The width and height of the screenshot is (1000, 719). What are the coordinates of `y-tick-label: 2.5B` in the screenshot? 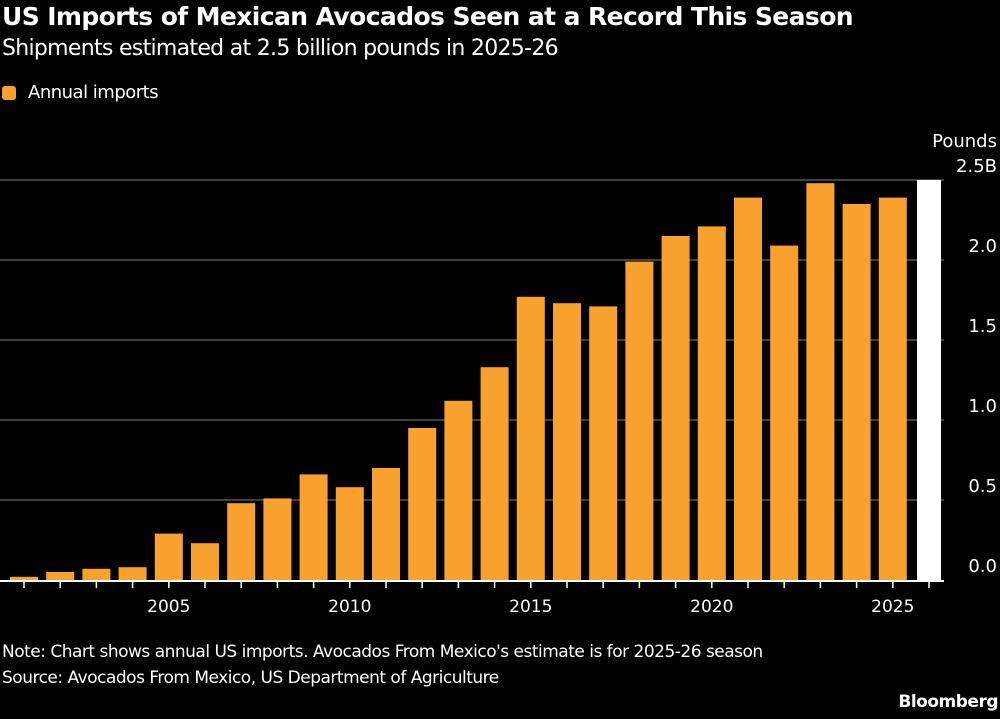 It's located at (976, 166).